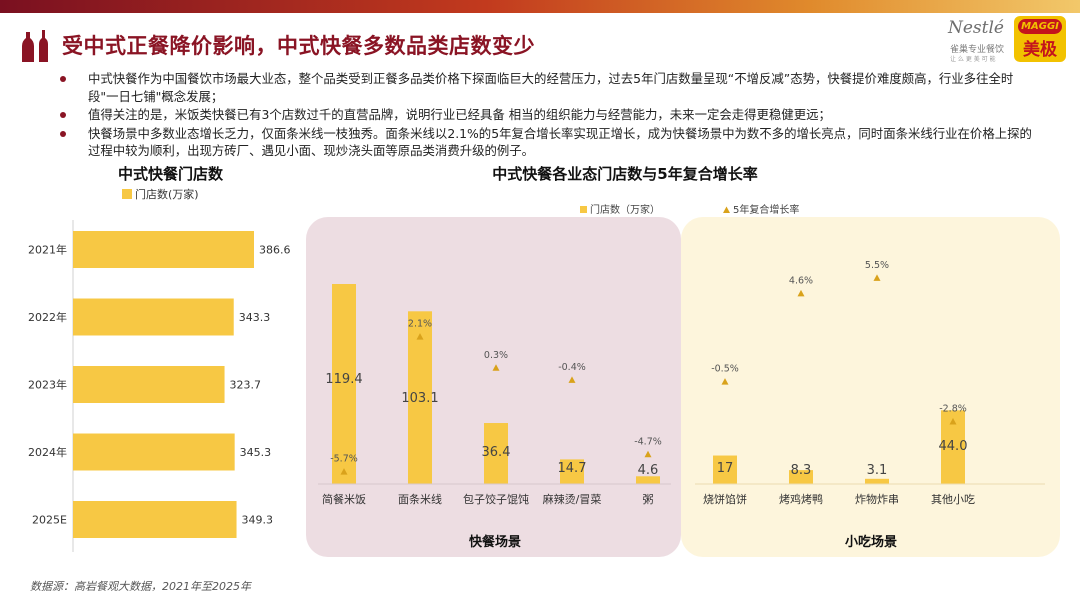 This screenshot has width=1080, height=608. I want to click on growth-rate-label: -0.4%, so click(572, 367).